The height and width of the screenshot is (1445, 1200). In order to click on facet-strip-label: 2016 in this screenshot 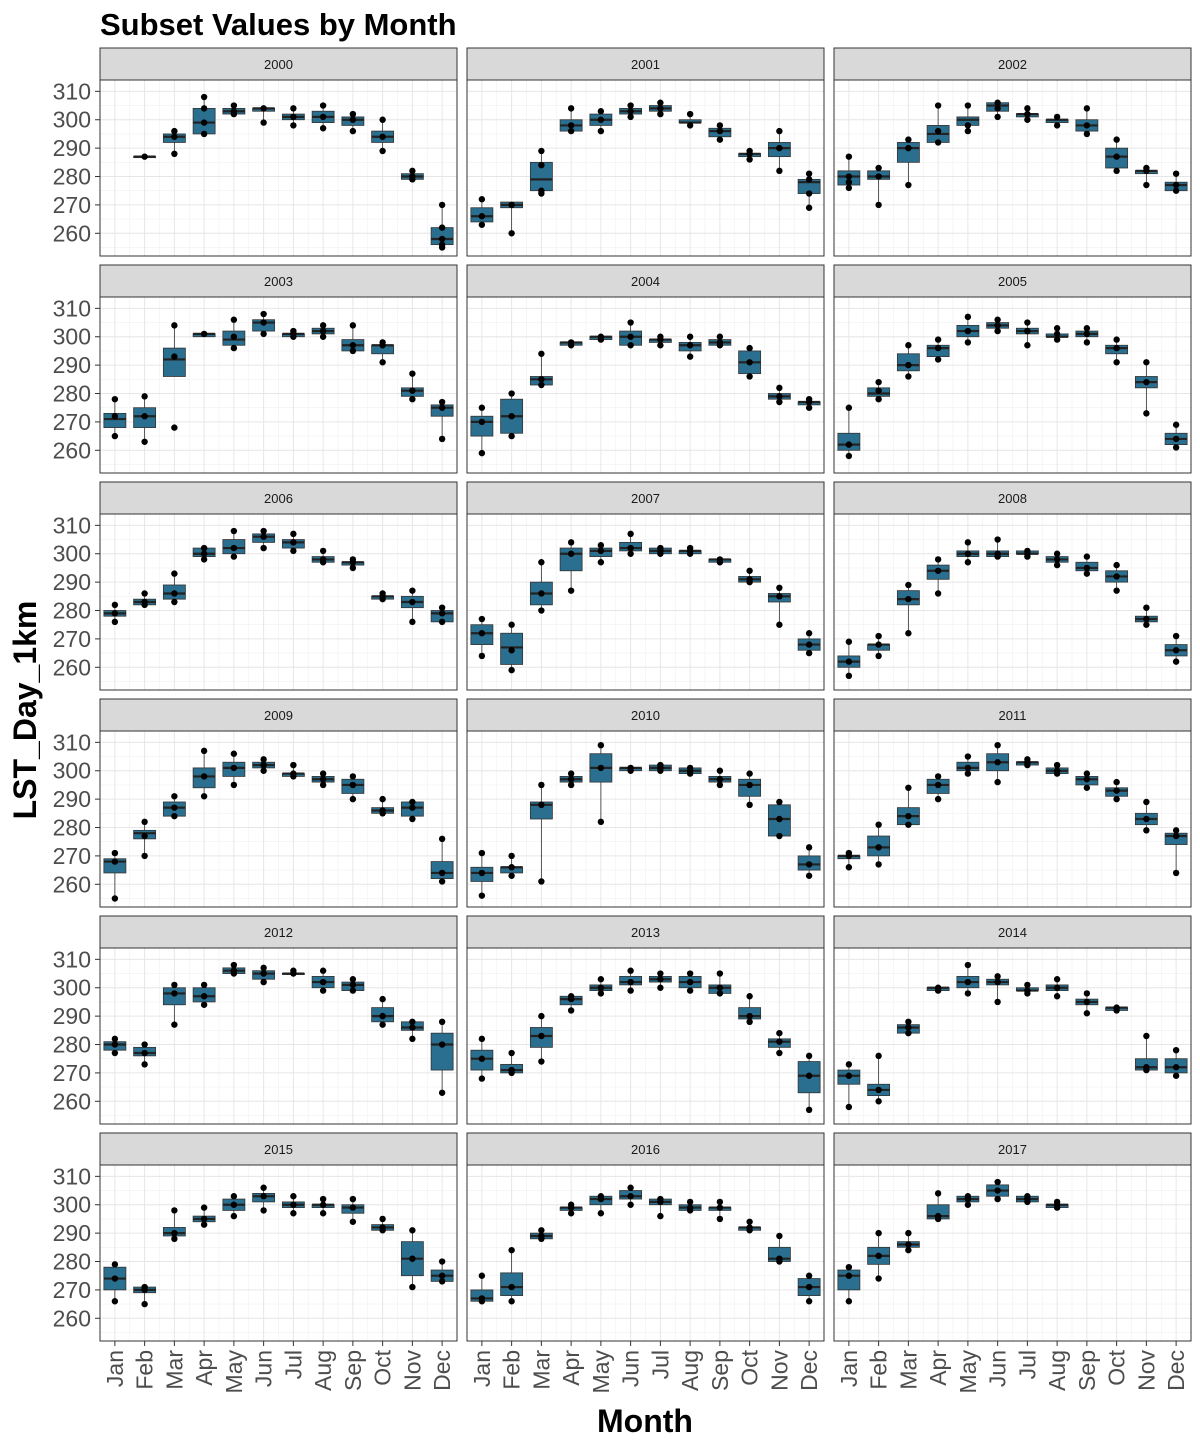, I will do `click(645, 1149)`.